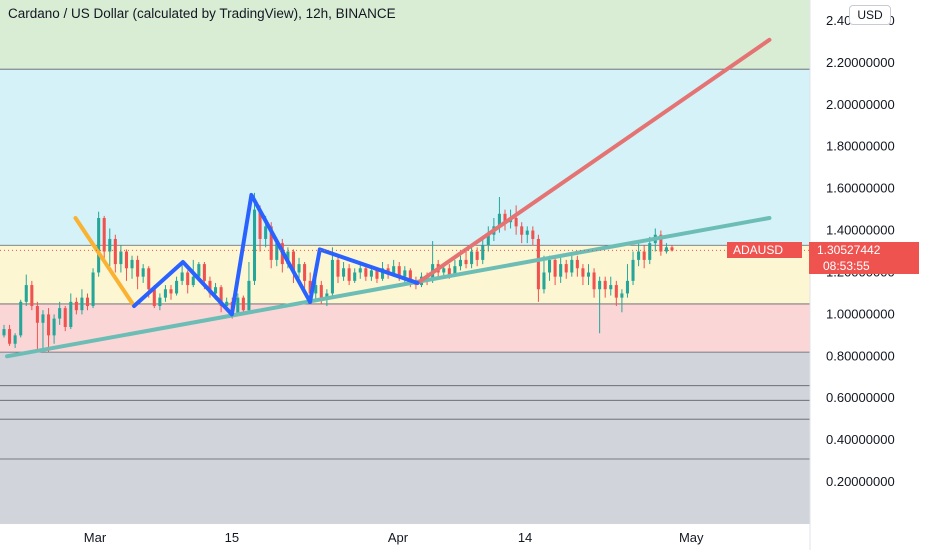 Image resolution: width=932 pixels, height=555 pixels. I want to click on x-tick-label: May, so click(691, 537).